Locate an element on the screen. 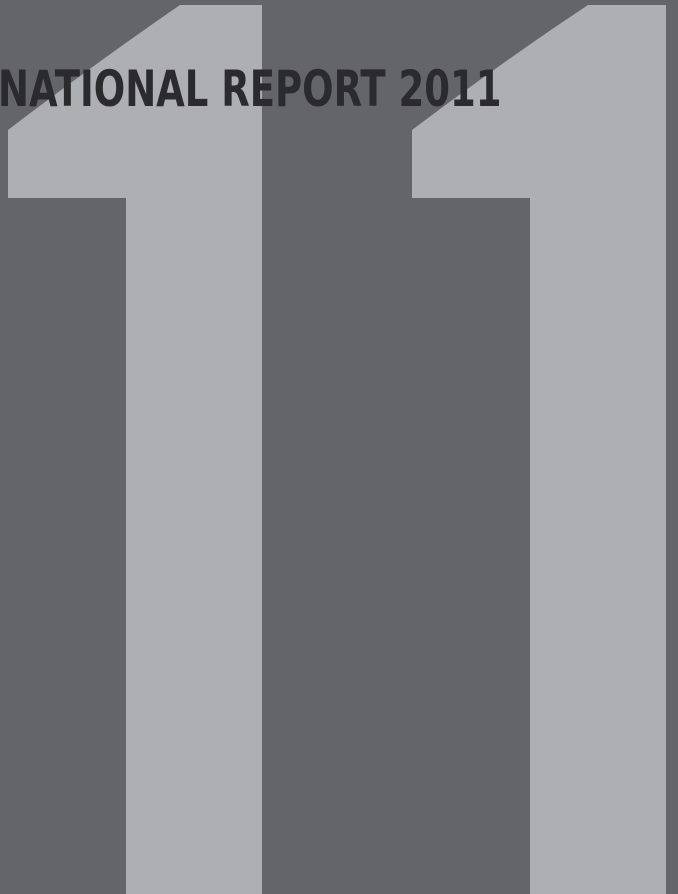 The width and height of the screenshot is (678, 894). cover-title: NATIONAL REPORT 2011 is located at coordinates (251, 89).